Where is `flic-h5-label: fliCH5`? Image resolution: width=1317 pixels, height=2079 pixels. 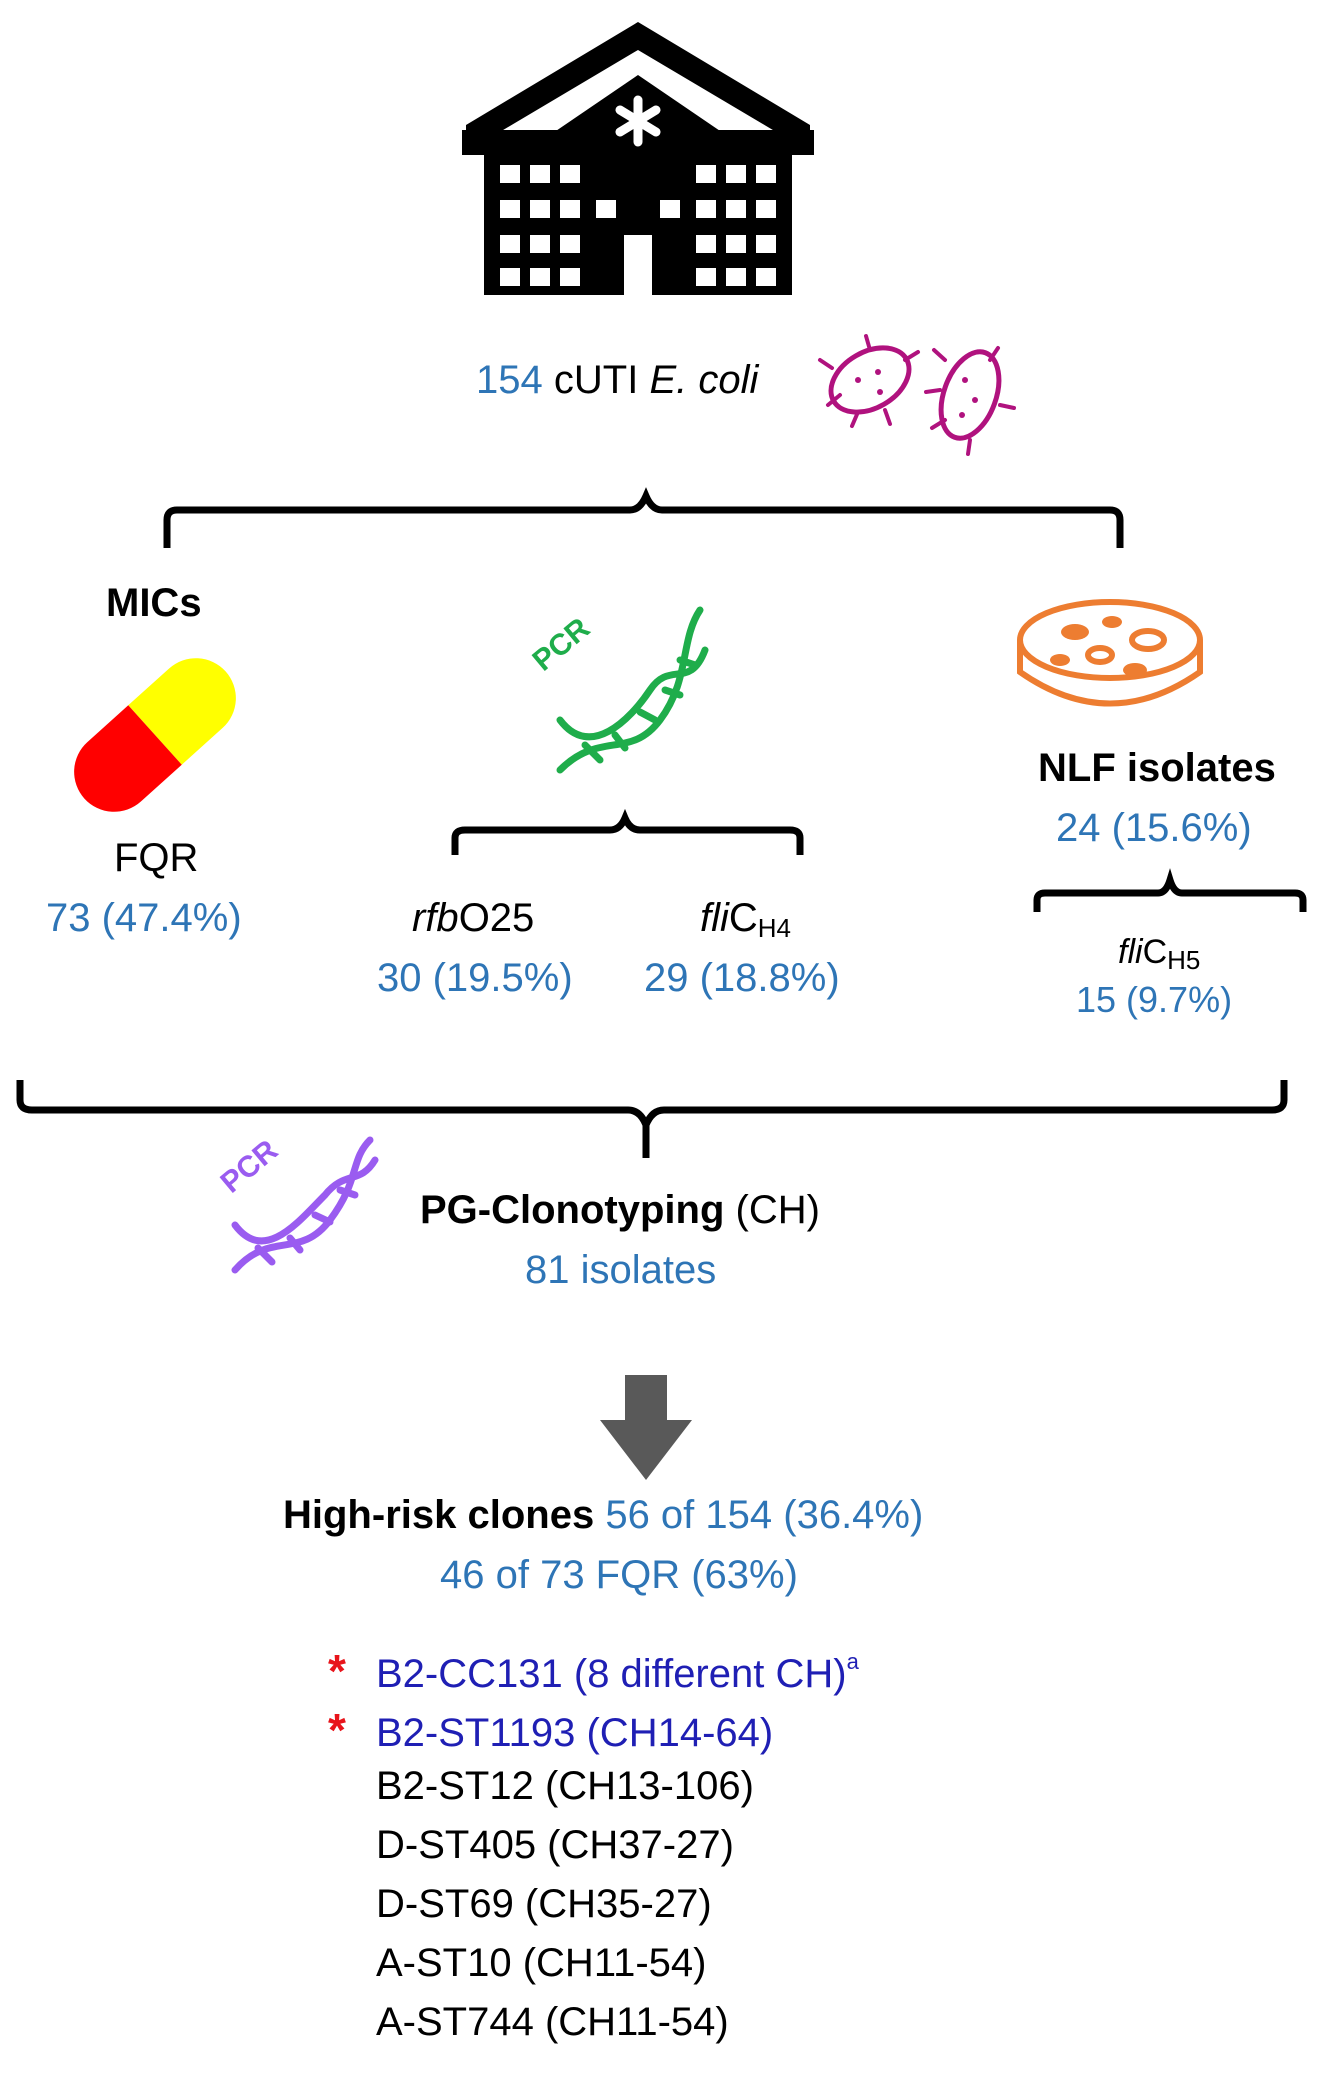
flic-h5-label: fliCH5 is located at coordinates (1159, 954).